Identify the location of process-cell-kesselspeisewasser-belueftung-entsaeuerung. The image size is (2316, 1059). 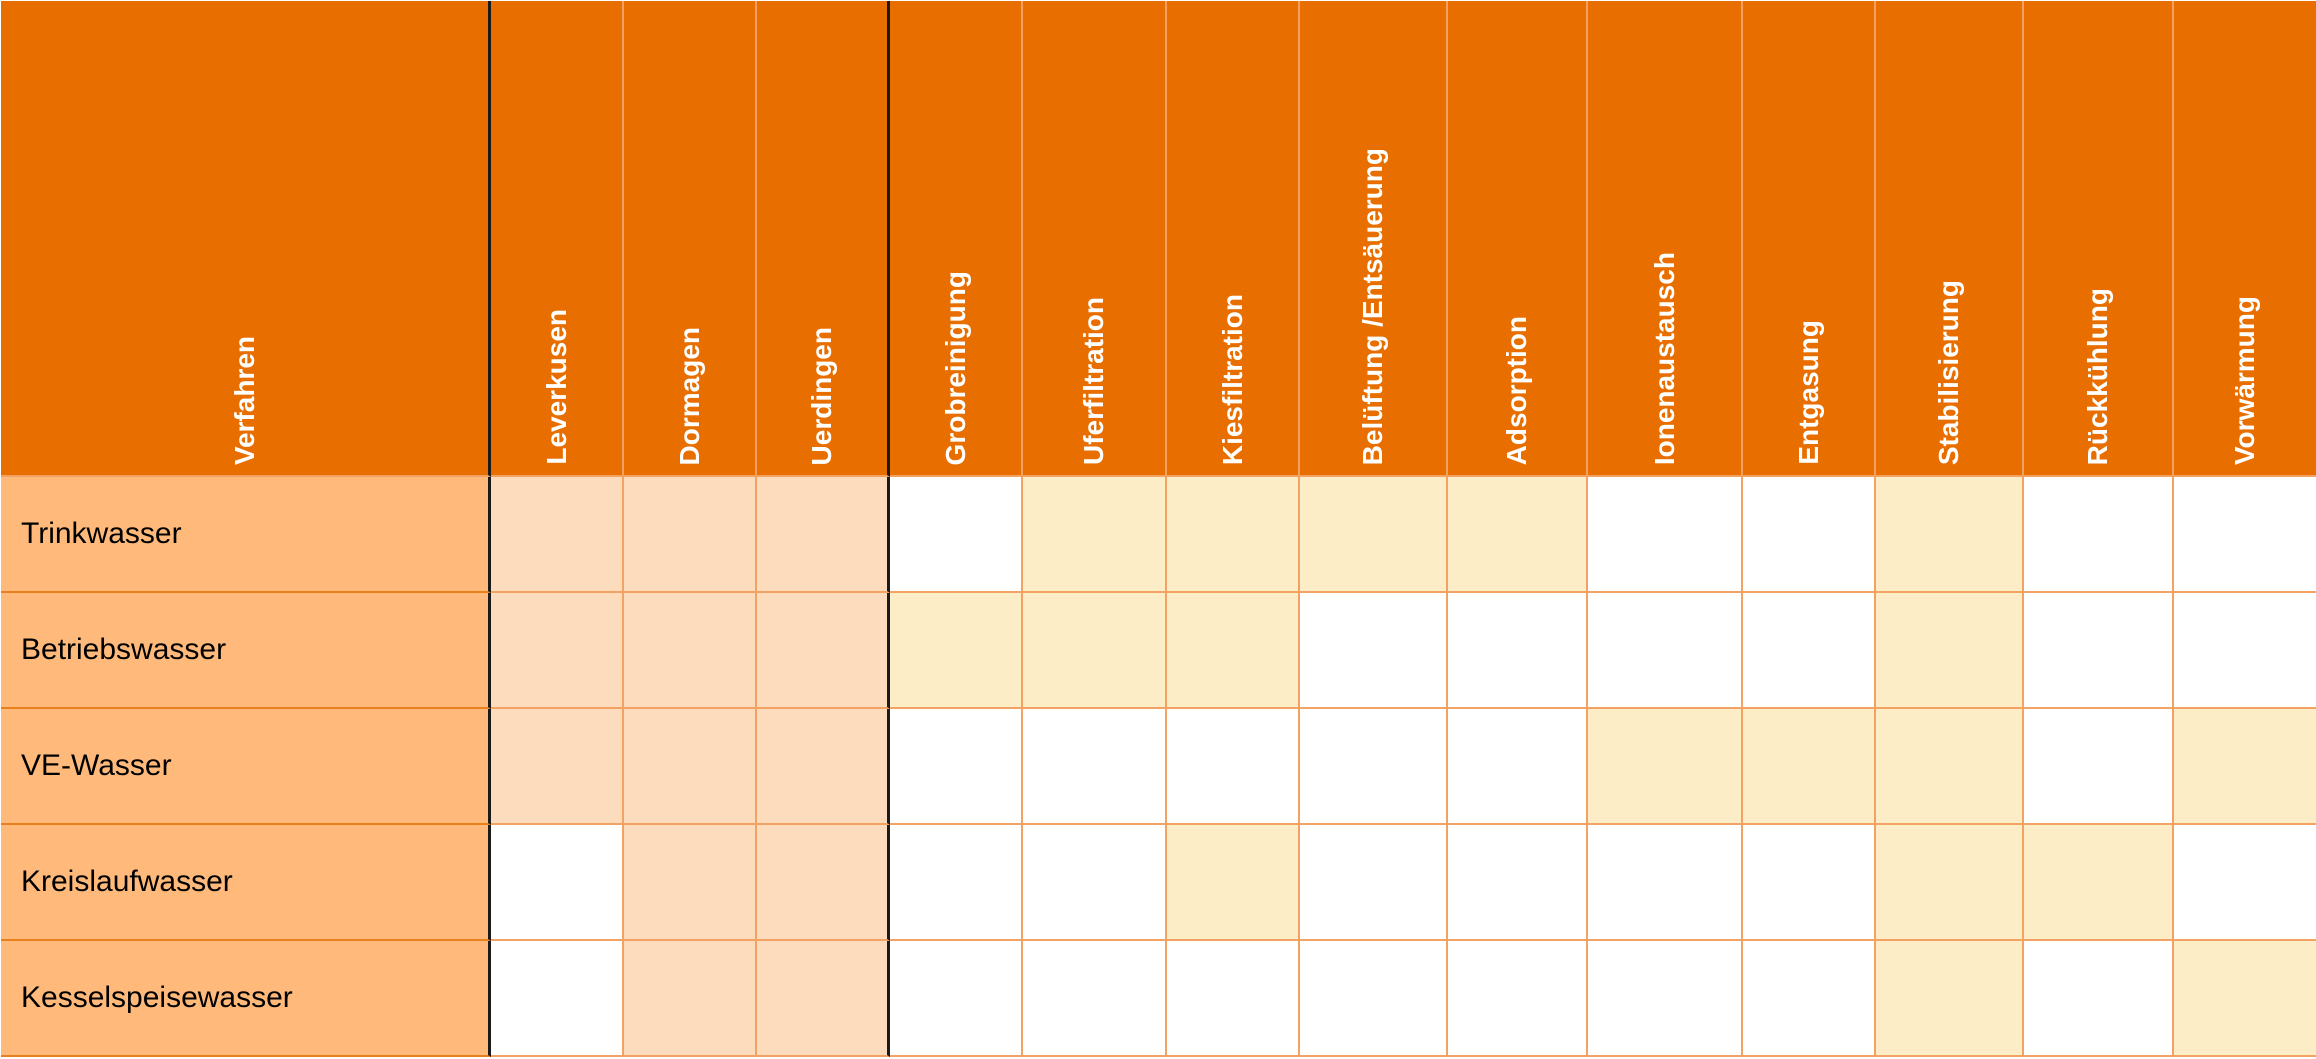
(1374, 999).